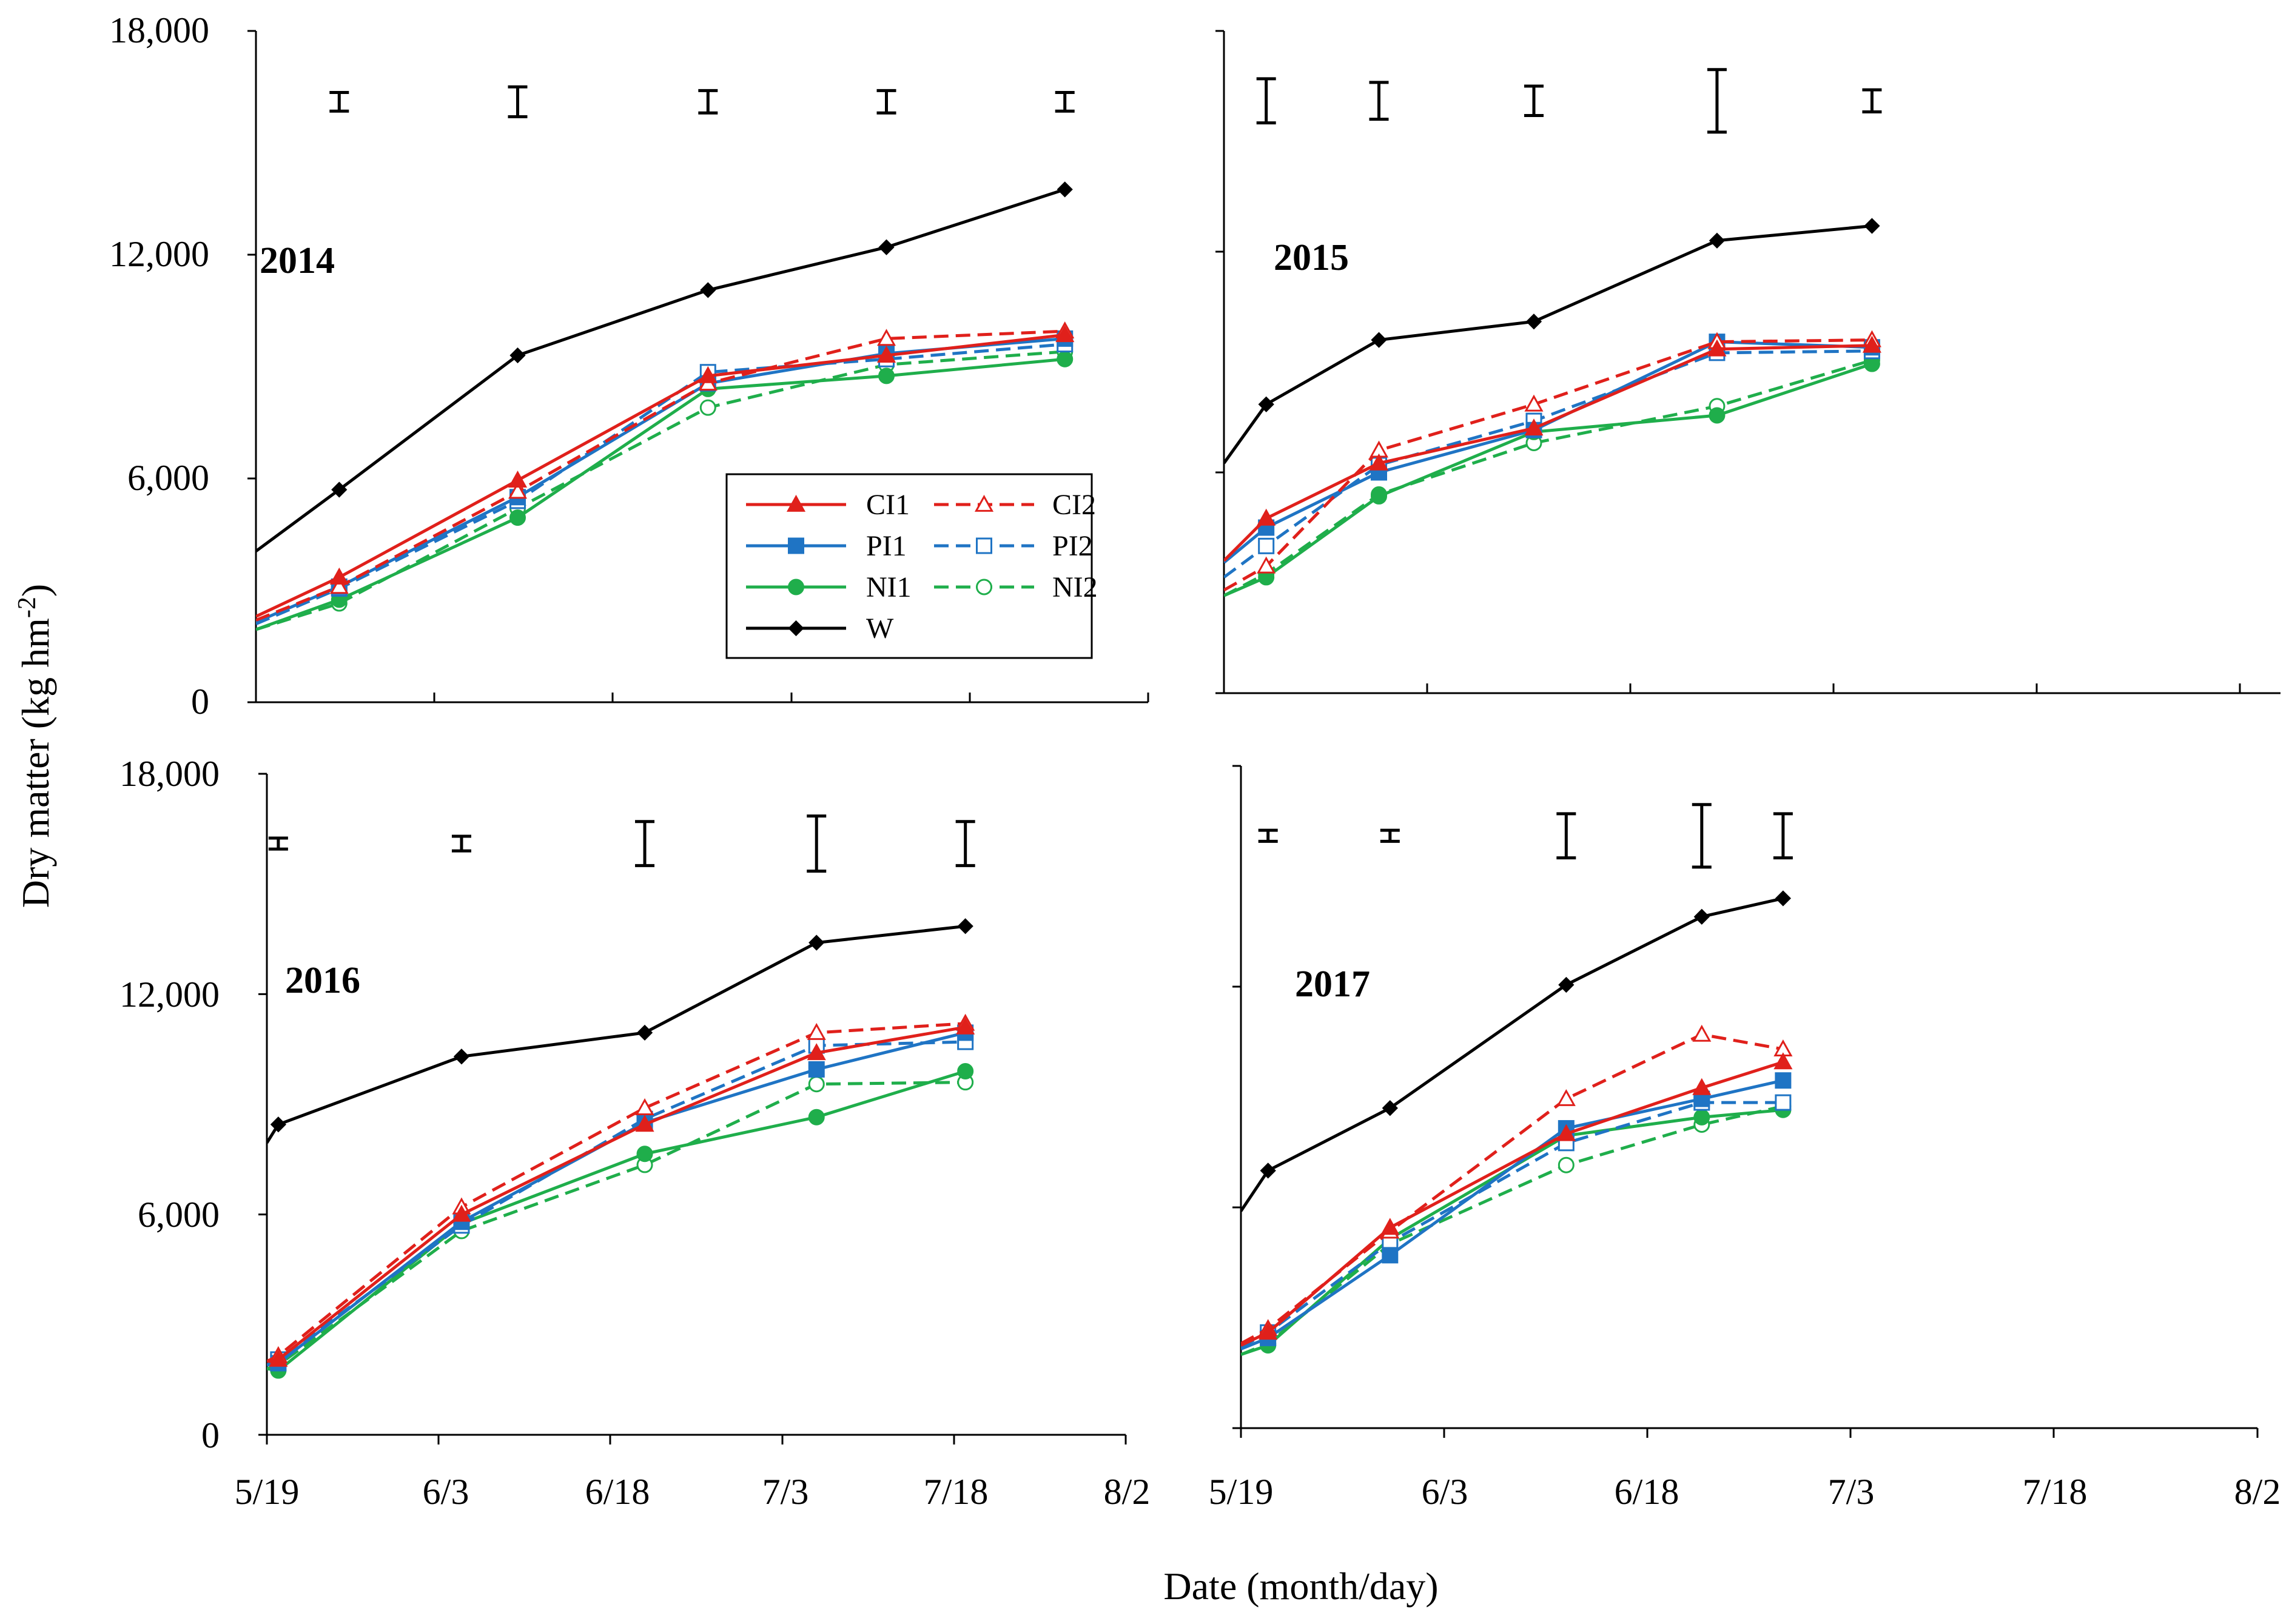 The height and width of the screenshot is (1624, 2289). Describe the element at coordinates (1548, 452) in the screenshot. I see `series-line-pi1` at that location.